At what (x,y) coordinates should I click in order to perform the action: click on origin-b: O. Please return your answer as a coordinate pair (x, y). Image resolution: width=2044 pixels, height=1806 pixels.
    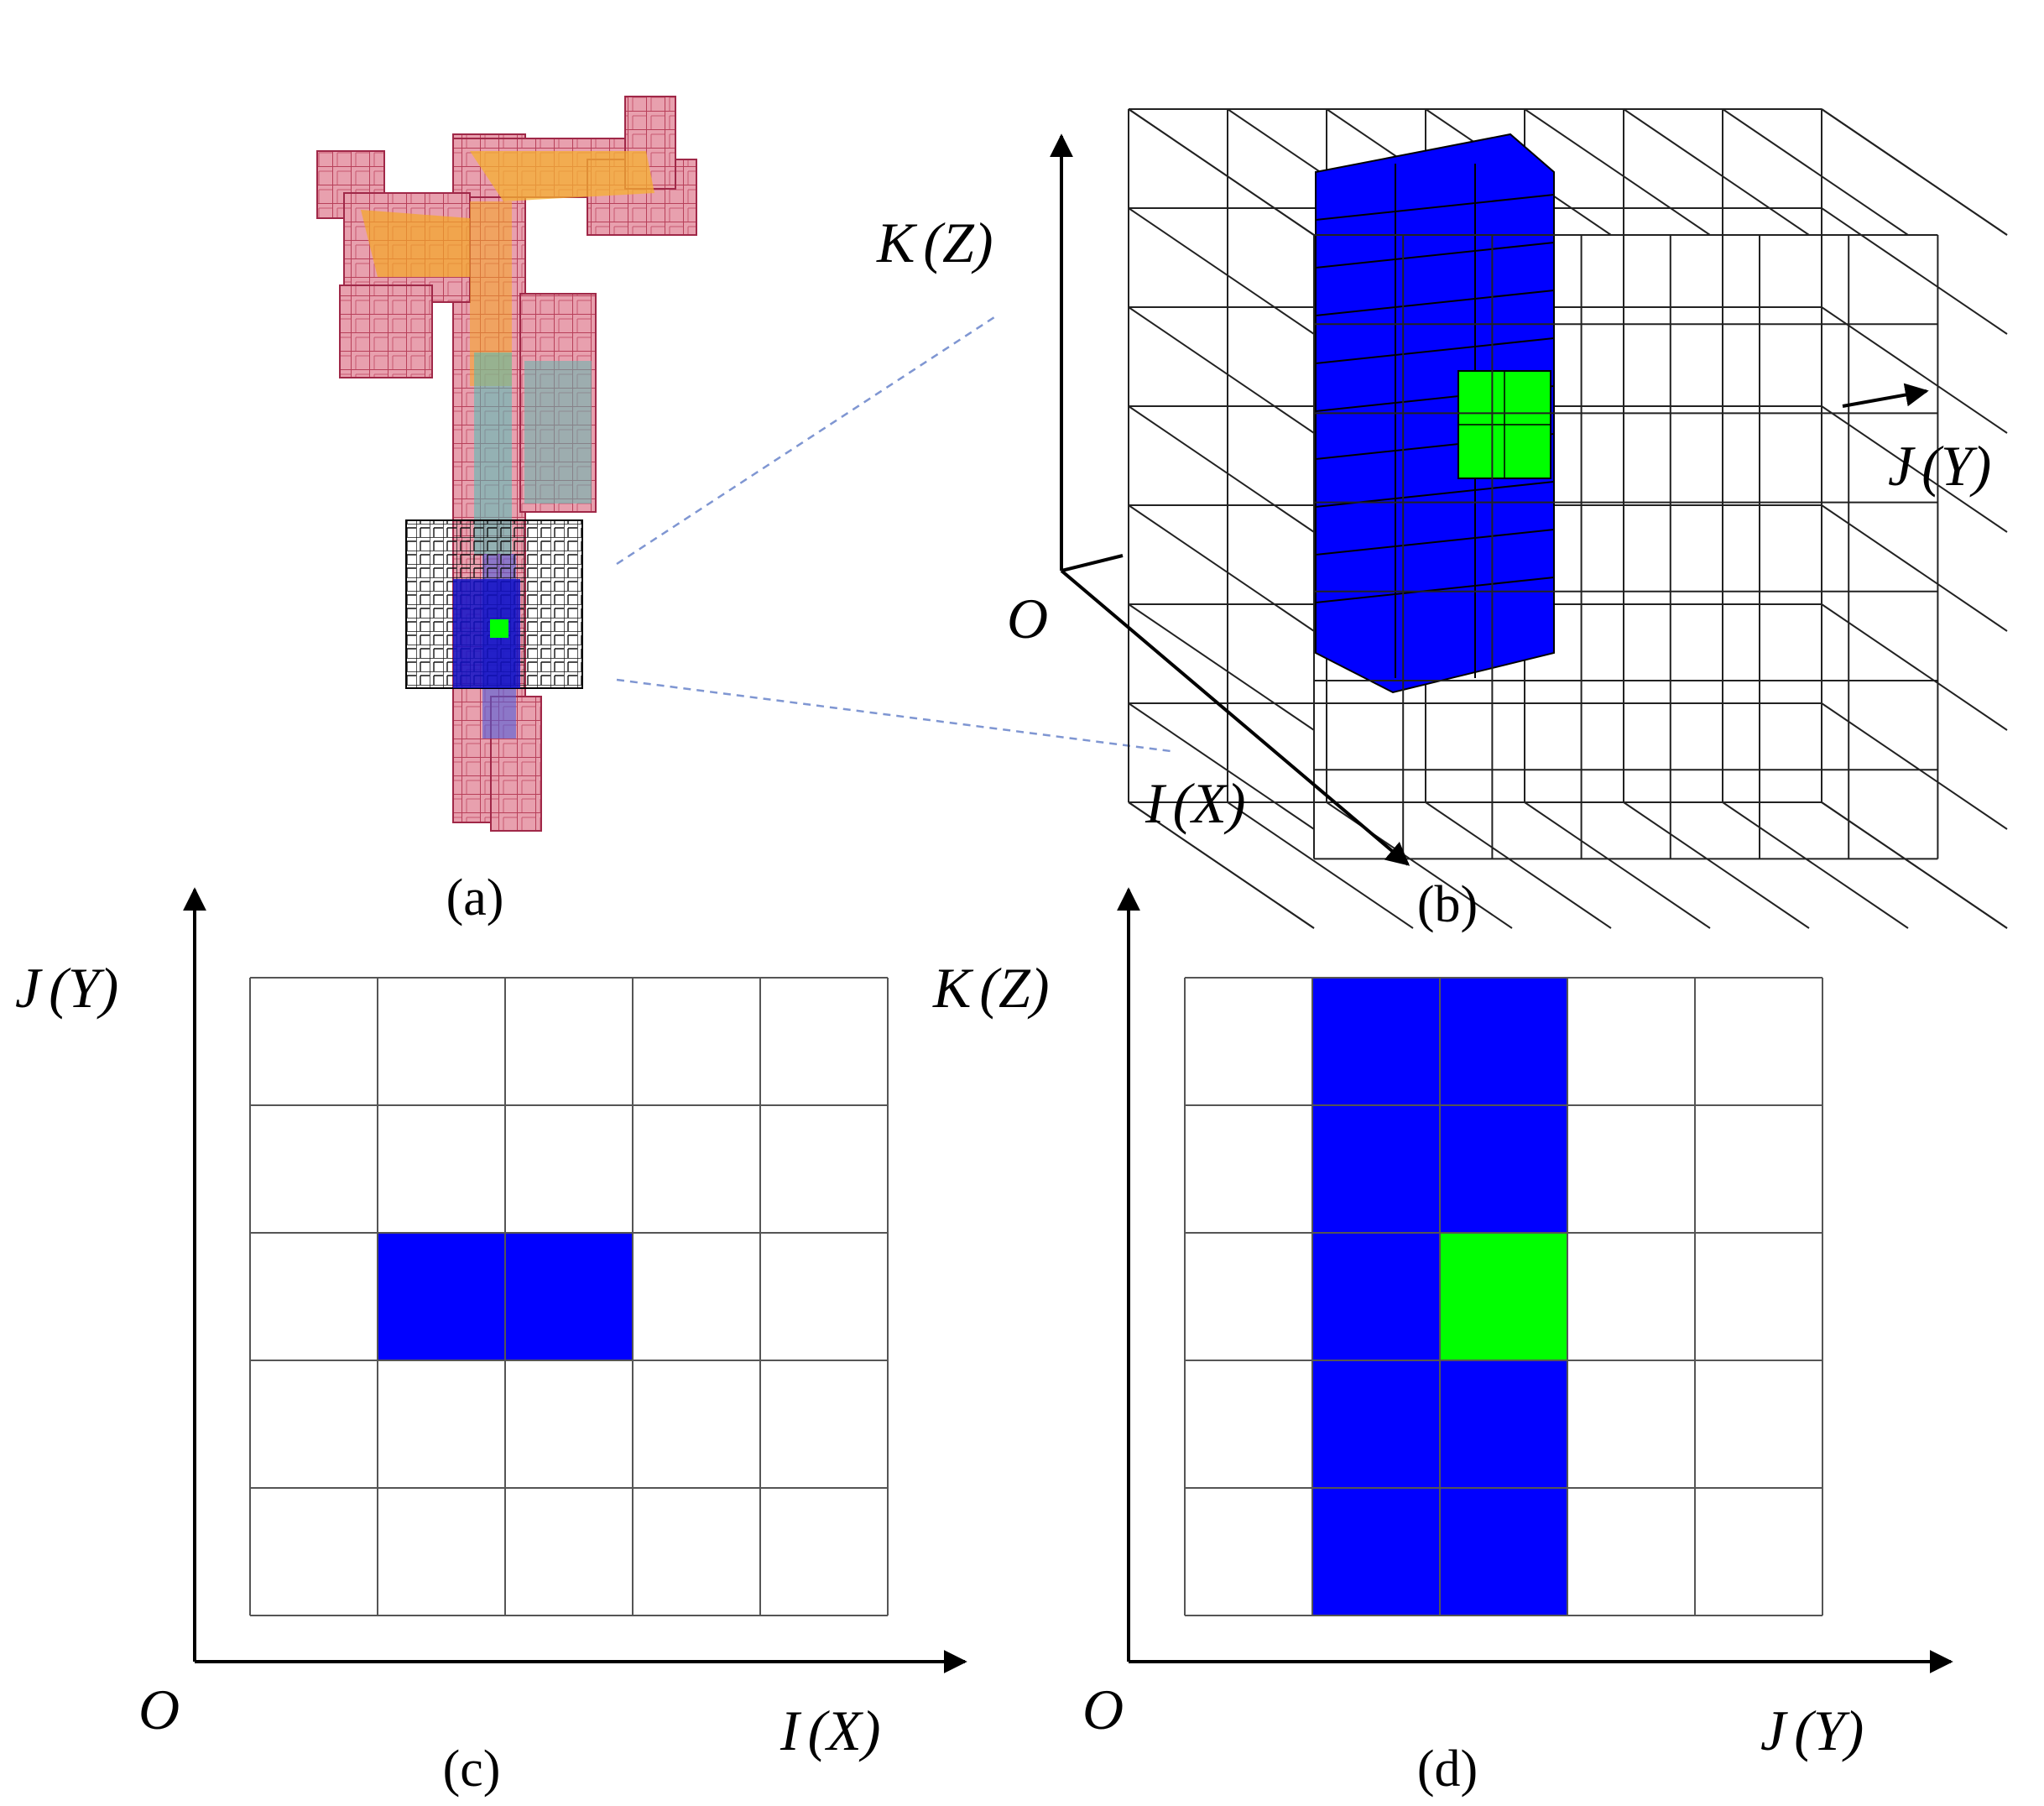
    Looking at the image, I should click on (1027, 618).